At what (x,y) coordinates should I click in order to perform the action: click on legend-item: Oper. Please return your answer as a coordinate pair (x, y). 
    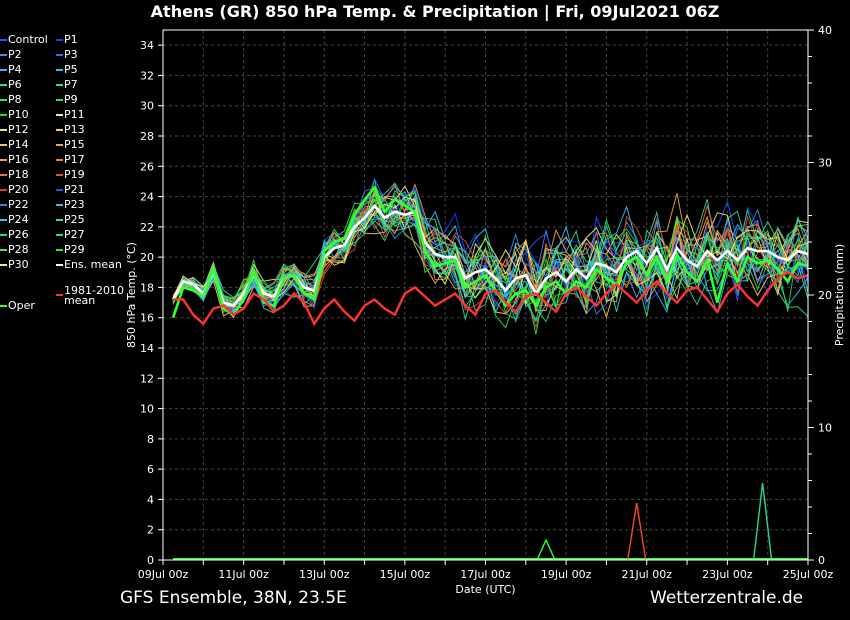
    Looking at the image, I should click on (17, 306).